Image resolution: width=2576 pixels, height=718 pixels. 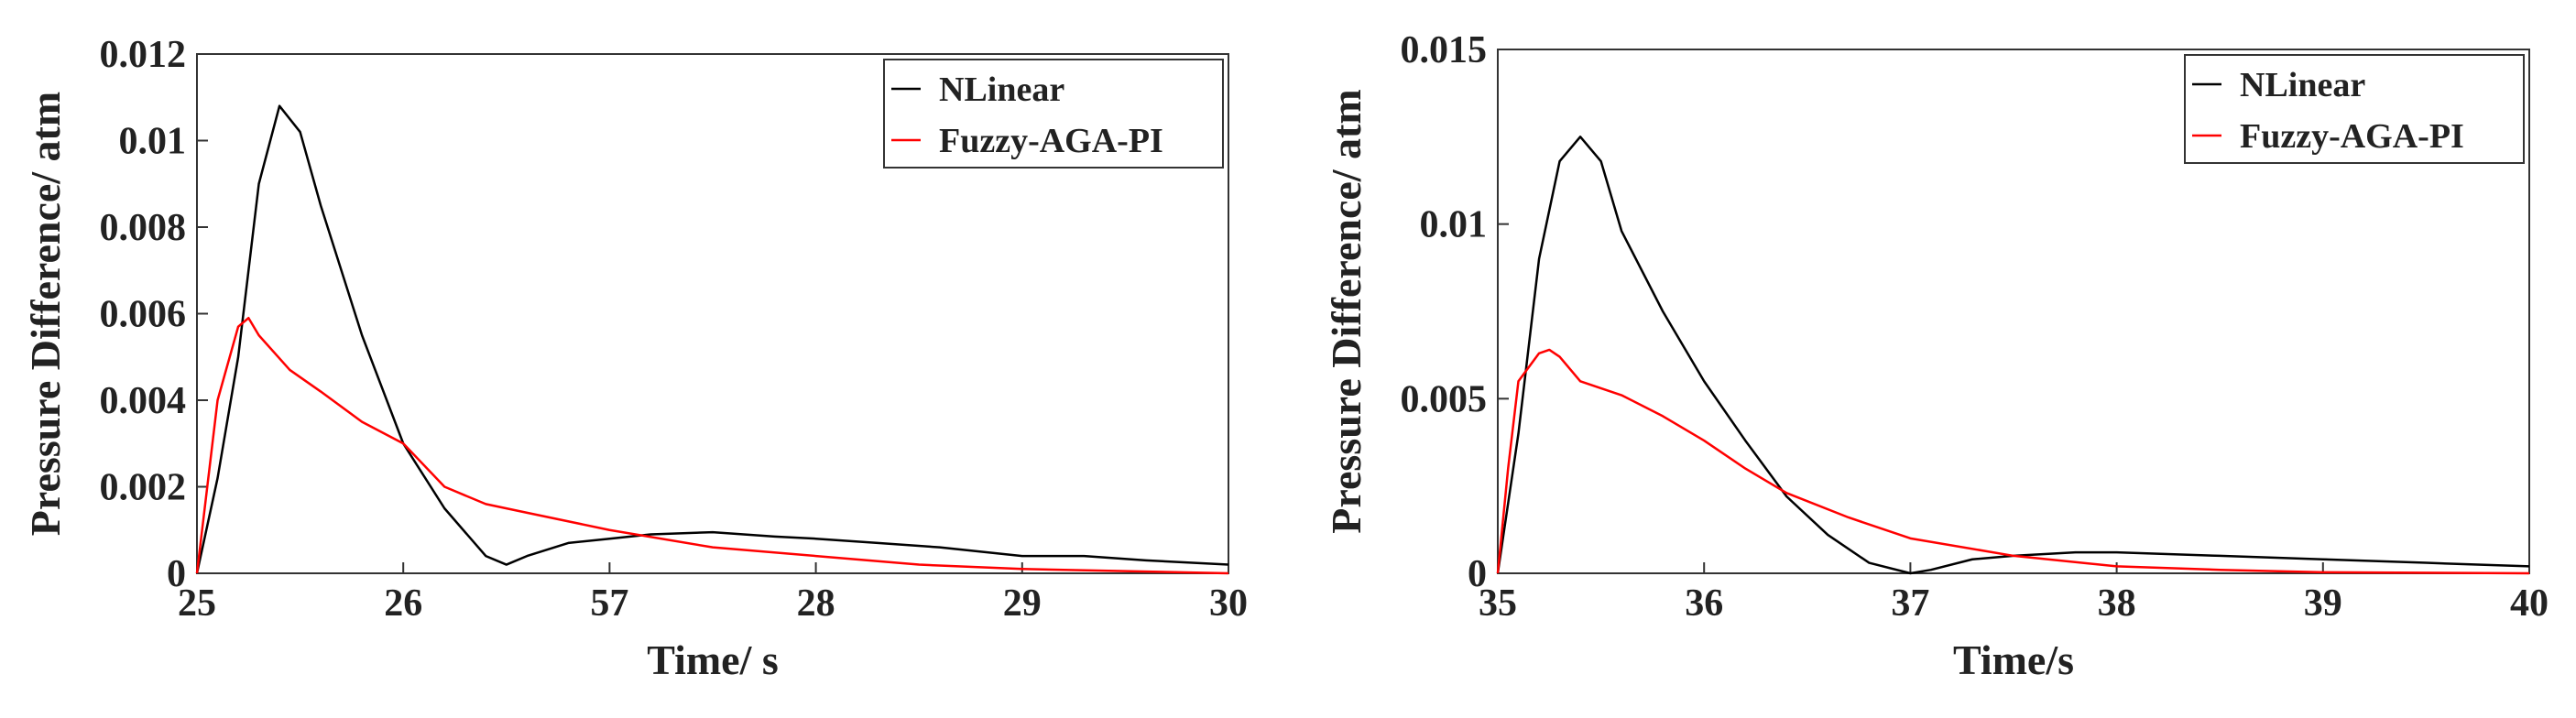 I want to click on x-tick-label: 38, so click(x=2117, y=603).